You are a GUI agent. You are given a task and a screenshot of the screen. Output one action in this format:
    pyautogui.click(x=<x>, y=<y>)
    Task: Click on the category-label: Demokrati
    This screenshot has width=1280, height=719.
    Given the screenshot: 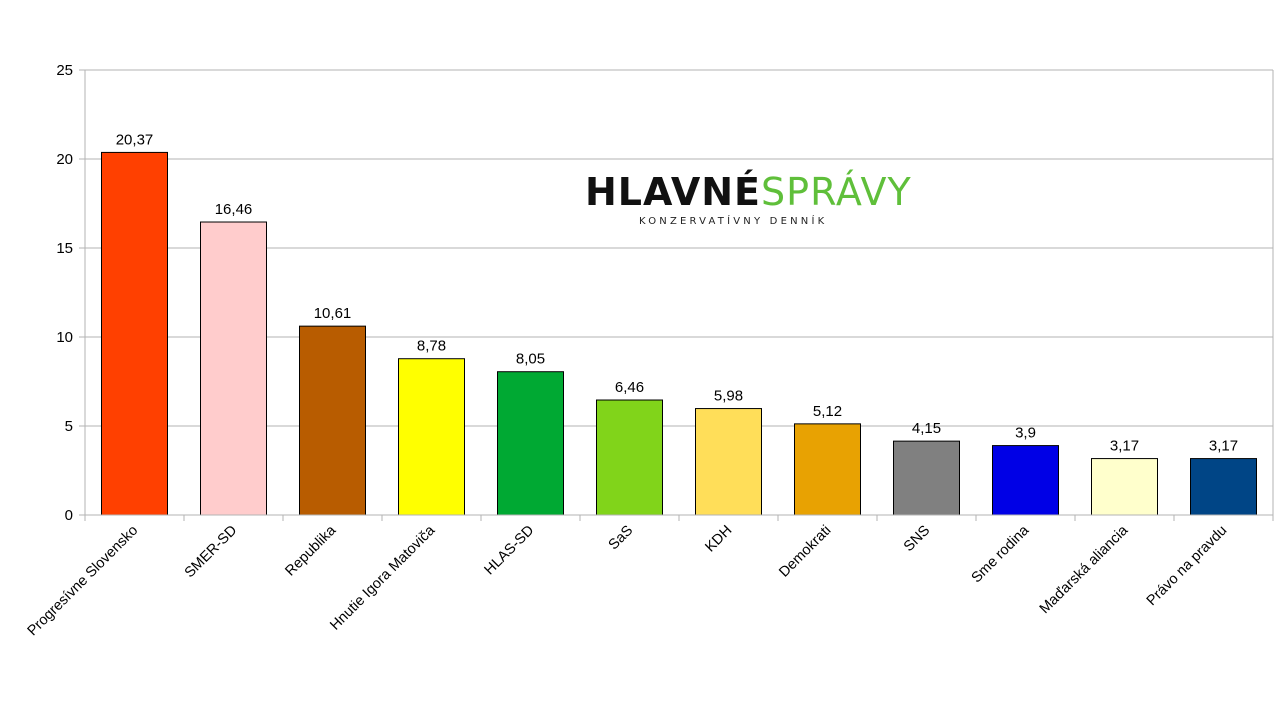 What is the action you would take?
    pyautogui.click(x=805, y=552)
    